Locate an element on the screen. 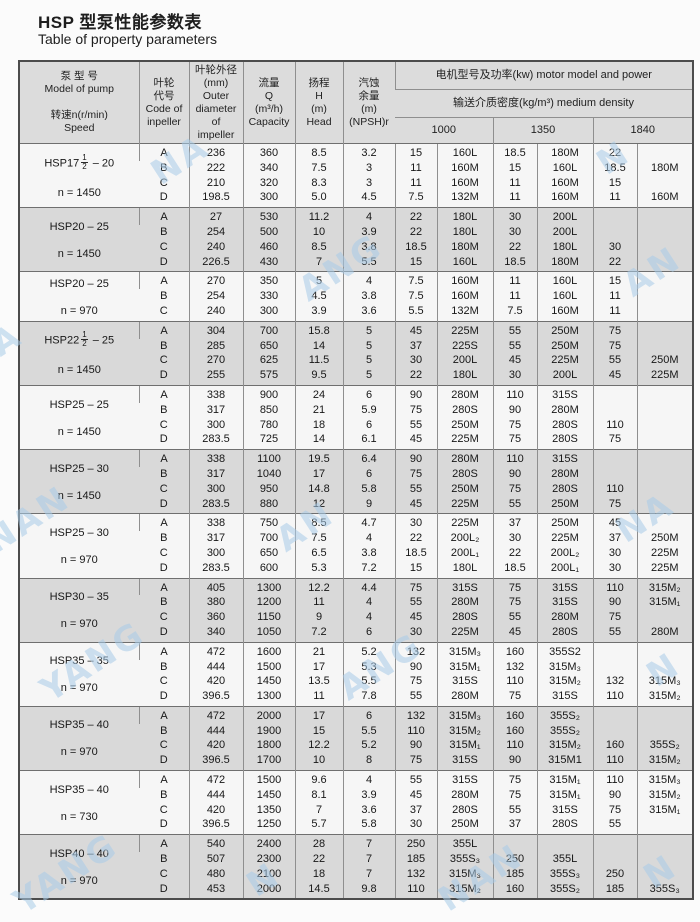  pump-model-label: HSP25 – 30 is located at coordinates (79, 532).